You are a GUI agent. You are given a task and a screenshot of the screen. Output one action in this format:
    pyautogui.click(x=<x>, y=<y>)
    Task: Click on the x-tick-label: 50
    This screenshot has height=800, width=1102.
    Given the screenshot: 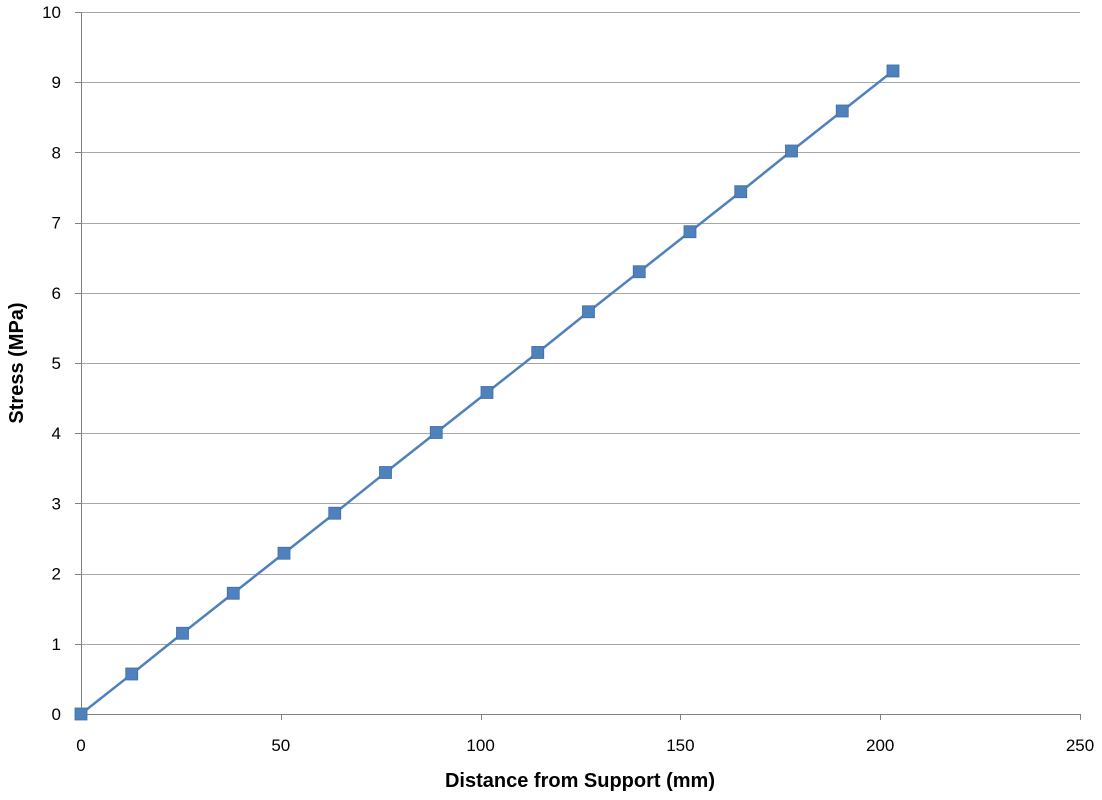 What is the action you would take?
    pyautogui.click(x=280, y=745)
    